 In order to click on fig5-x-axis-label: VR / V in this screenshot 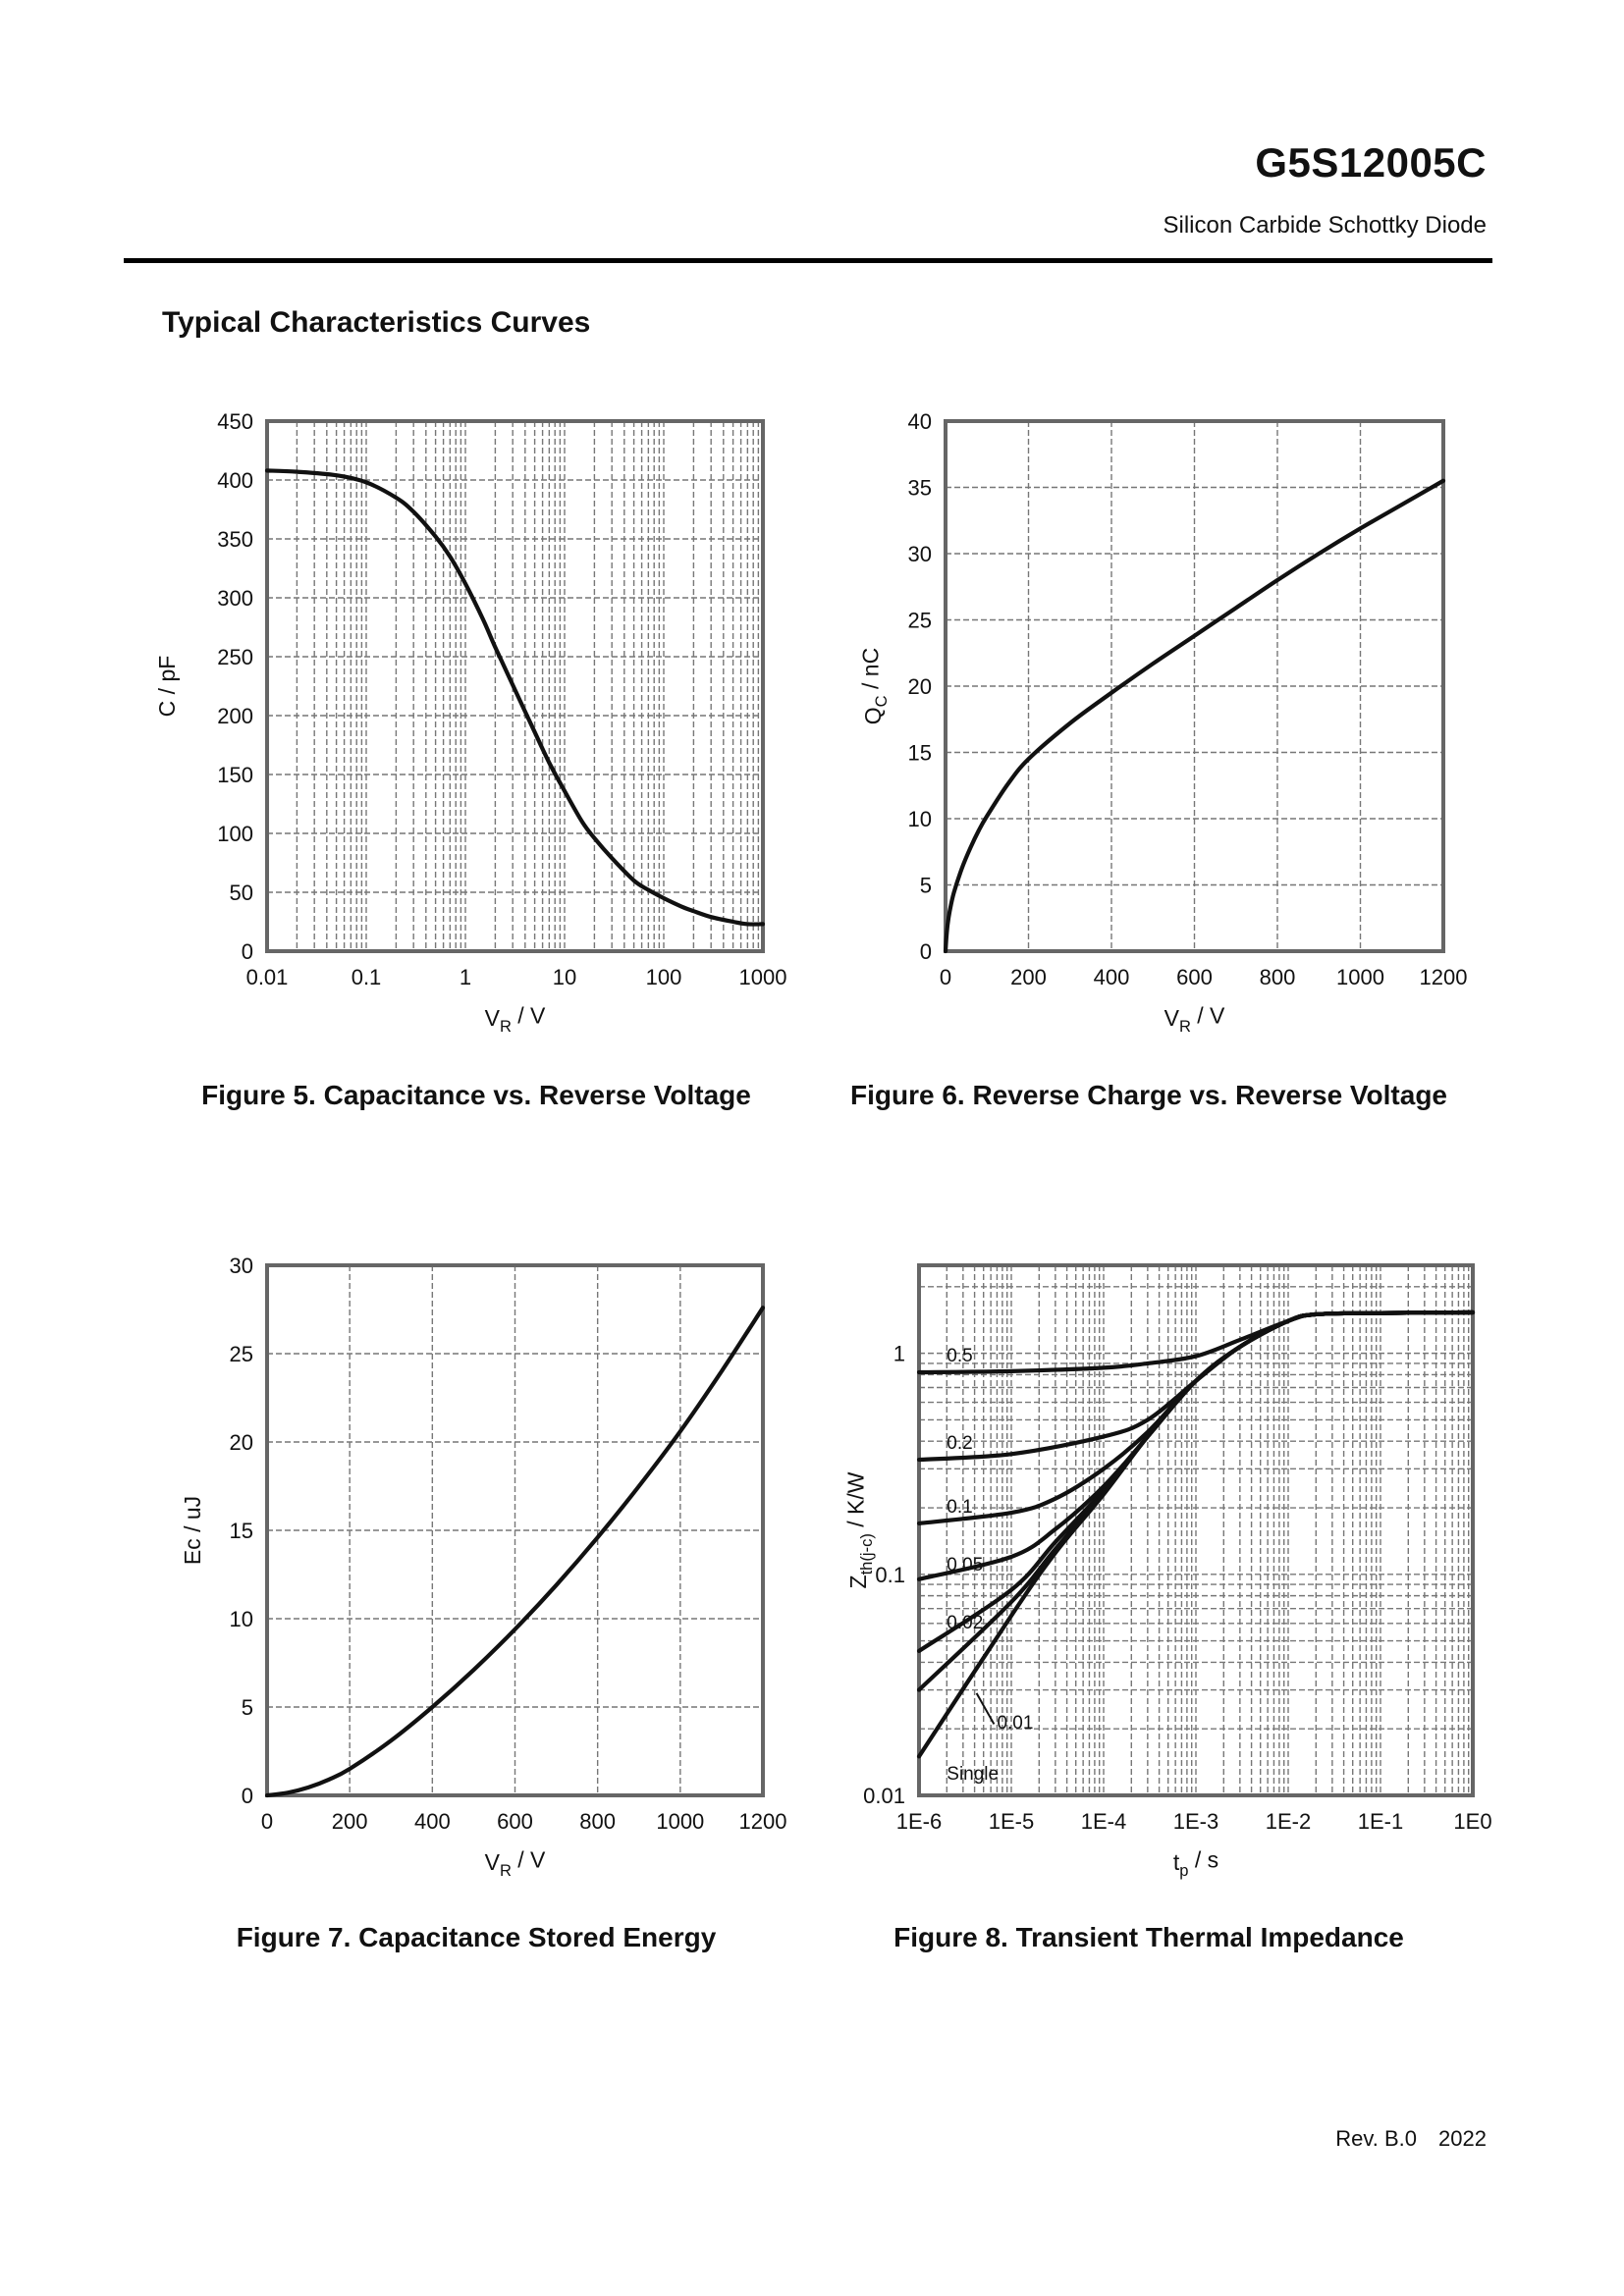, I will do `click(515, 1019)`.